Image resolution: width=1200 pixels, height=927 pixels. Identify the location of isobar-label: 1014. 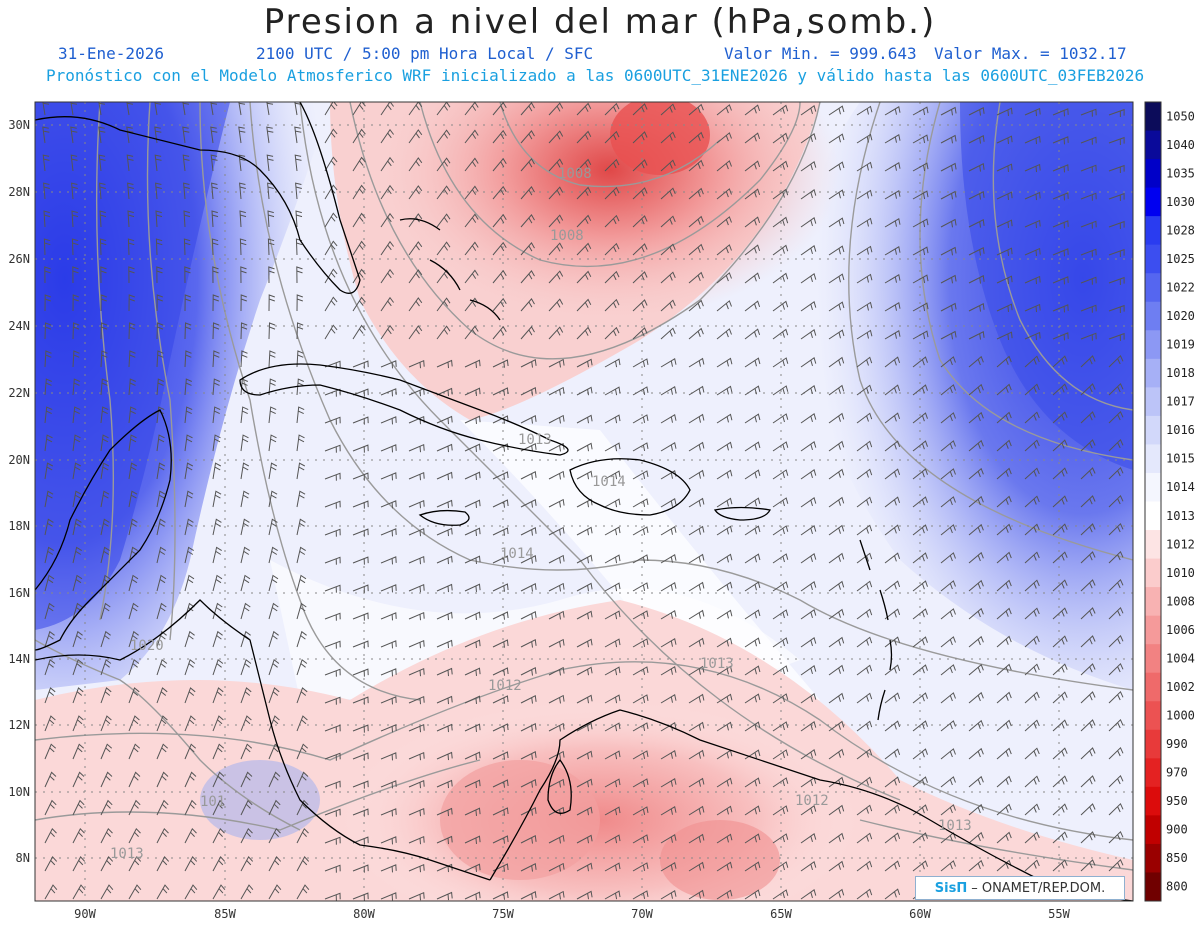
(609, 482).